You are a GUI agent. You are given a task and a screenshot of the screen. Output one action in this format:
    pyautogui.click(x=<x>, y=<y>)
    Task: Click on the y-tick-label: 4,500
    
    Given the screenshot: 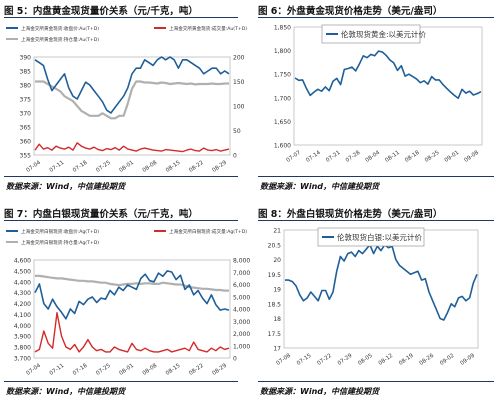 What is the action you would take?
    pyautogui.click(x=22, y=271)
    